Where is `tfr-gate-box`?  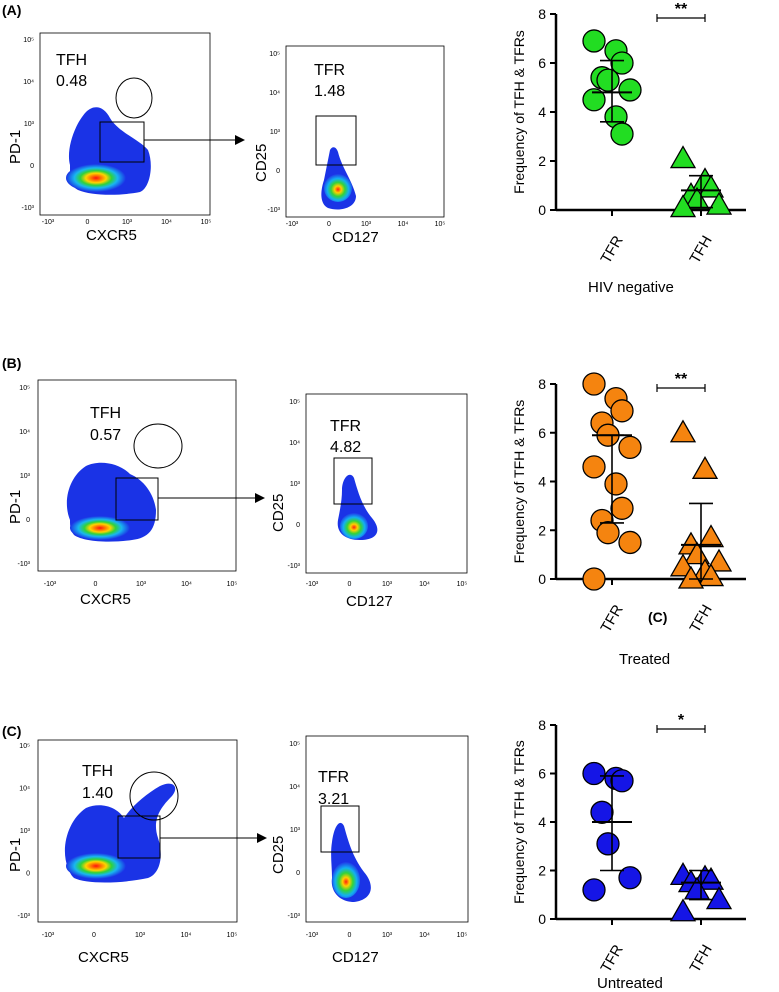
tfr-gate-box is located at coordinates (336, 140).